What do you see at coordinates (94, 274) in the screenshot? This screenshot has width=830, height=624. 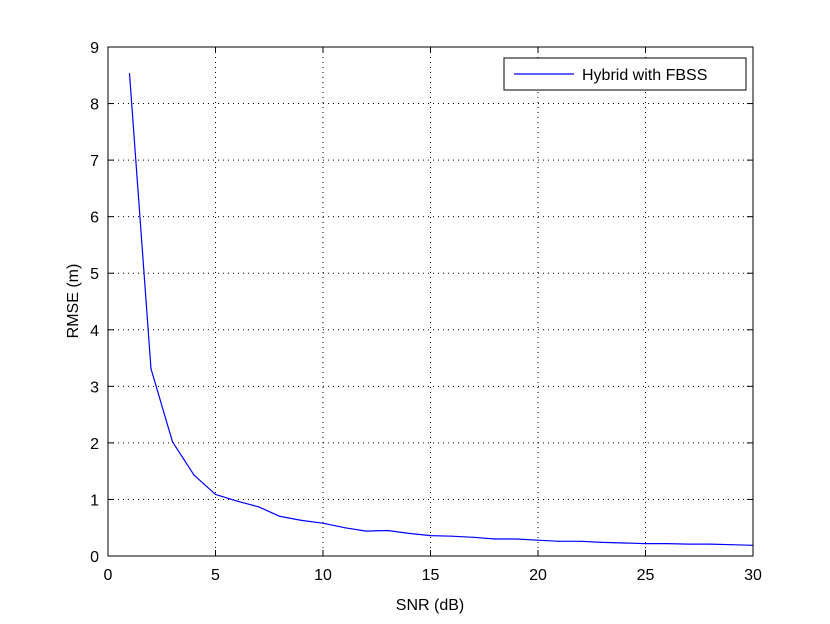 I see `y-tick-label: 5` at bounding box center [94, 274].